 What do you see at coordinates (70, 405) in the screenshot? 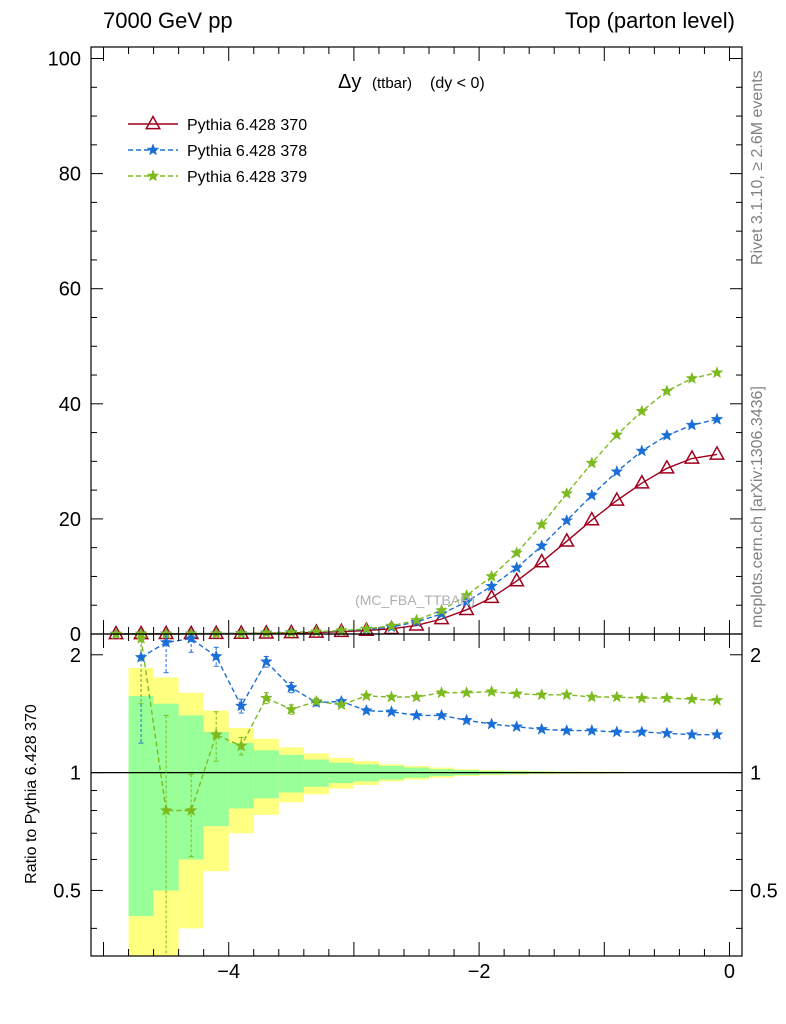
I see `y-tick-label: 40` at bounding box center [70, 405].